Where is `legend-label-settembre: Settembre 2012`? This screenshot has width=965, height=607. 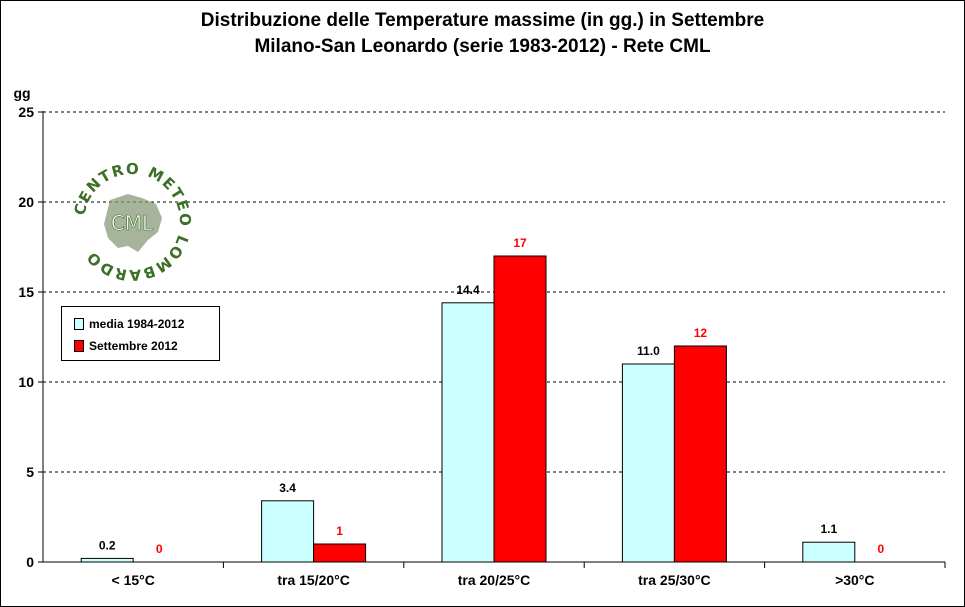 legend-label-settembre: Settembre 2012 is located at coordinates (133, 345).